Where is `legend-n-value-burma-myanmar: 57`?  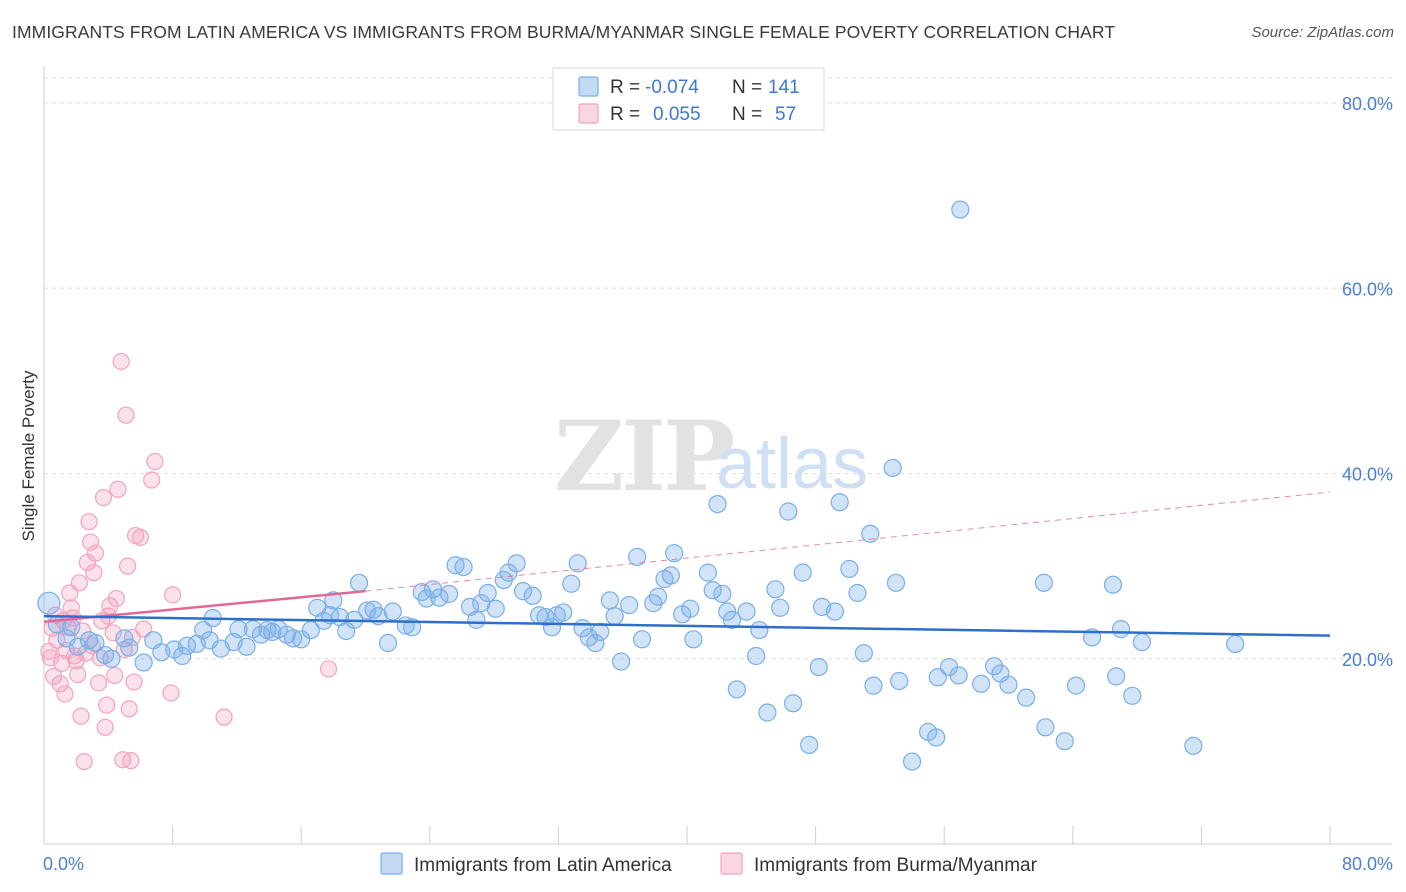 legend-n-value-burma-myanmar: 57 is located at coordinates (785, 114).